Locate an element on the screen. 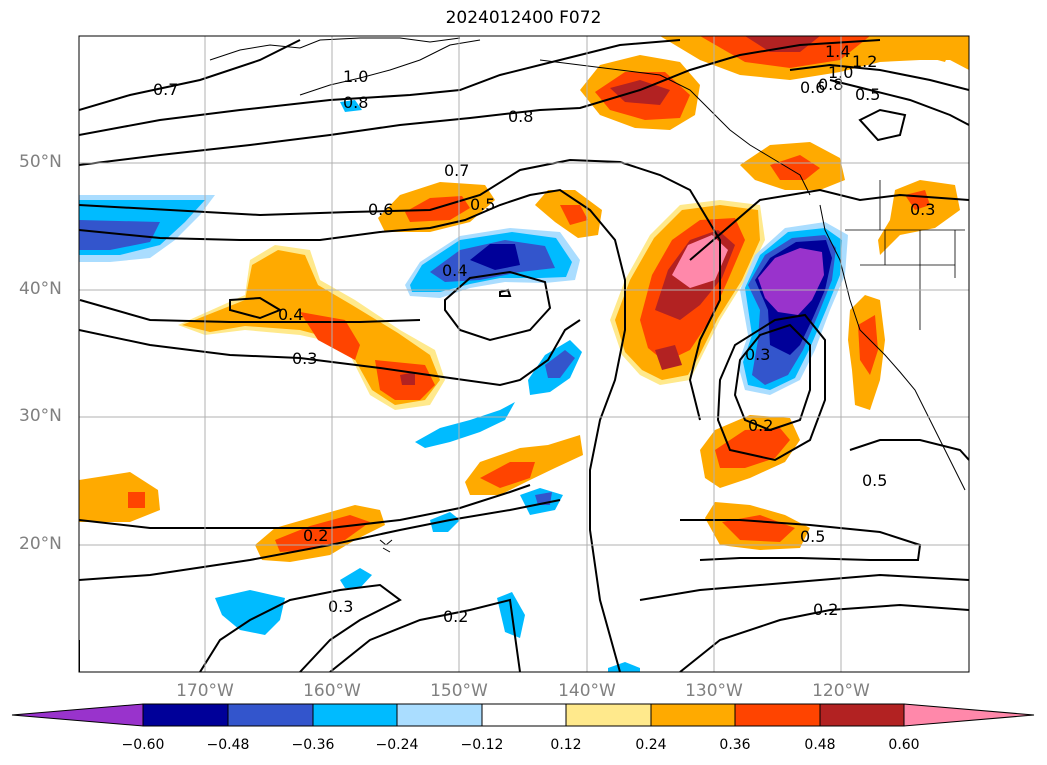 This screenshot has width=1047, height=765. colorbar-tick-label: 0.48 is located at coordinates (820, 745).